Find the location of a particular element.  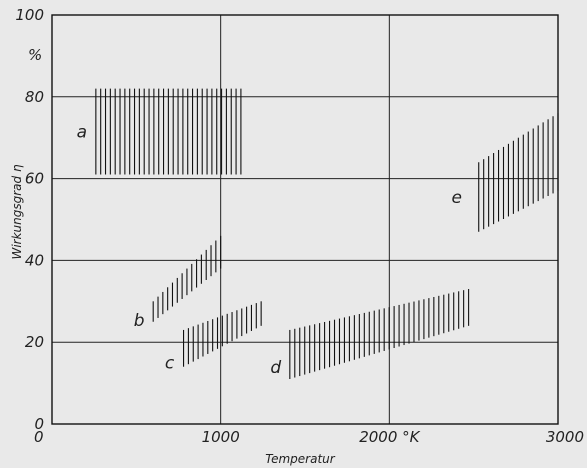

y-tick-label: 80 is located at coordinates (34, 97).